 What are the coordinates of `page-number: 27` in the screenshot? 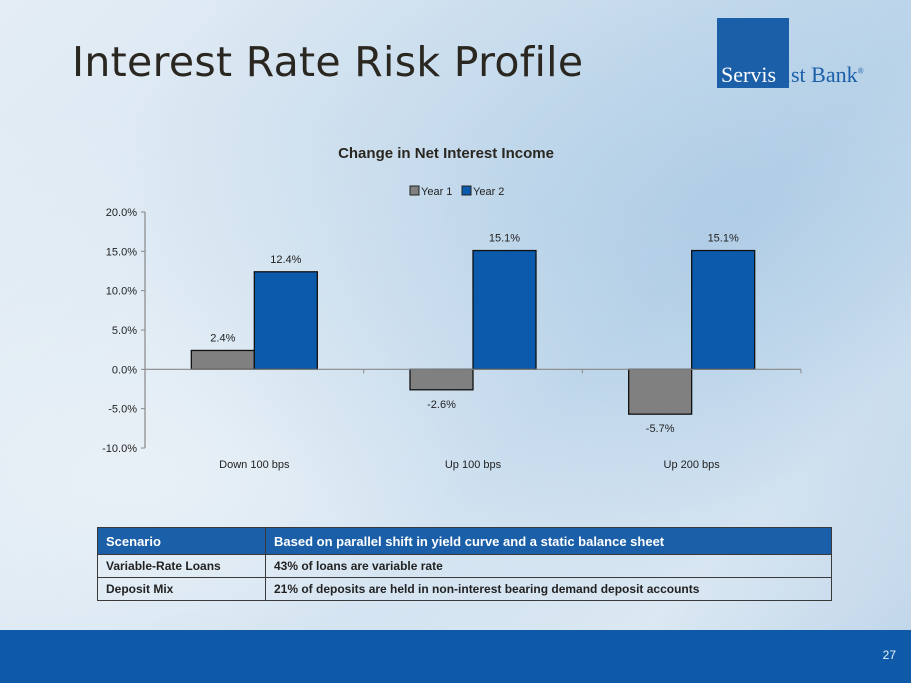 It's located at (889, 655).